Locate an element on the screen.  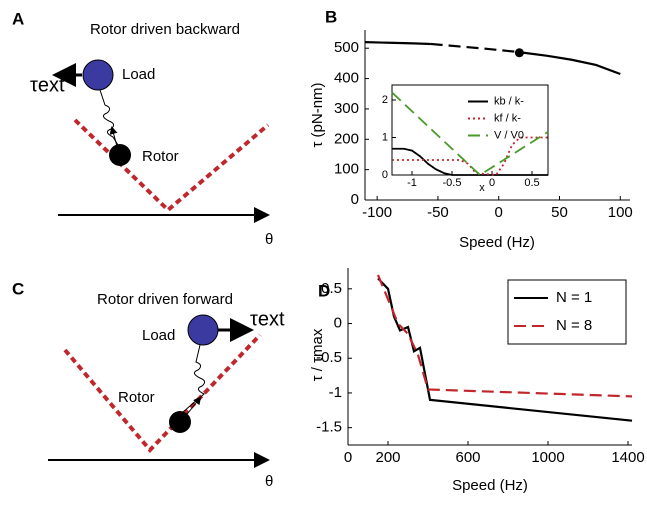
y-tick-label: -1.5 is located at coordinates (329, 427).